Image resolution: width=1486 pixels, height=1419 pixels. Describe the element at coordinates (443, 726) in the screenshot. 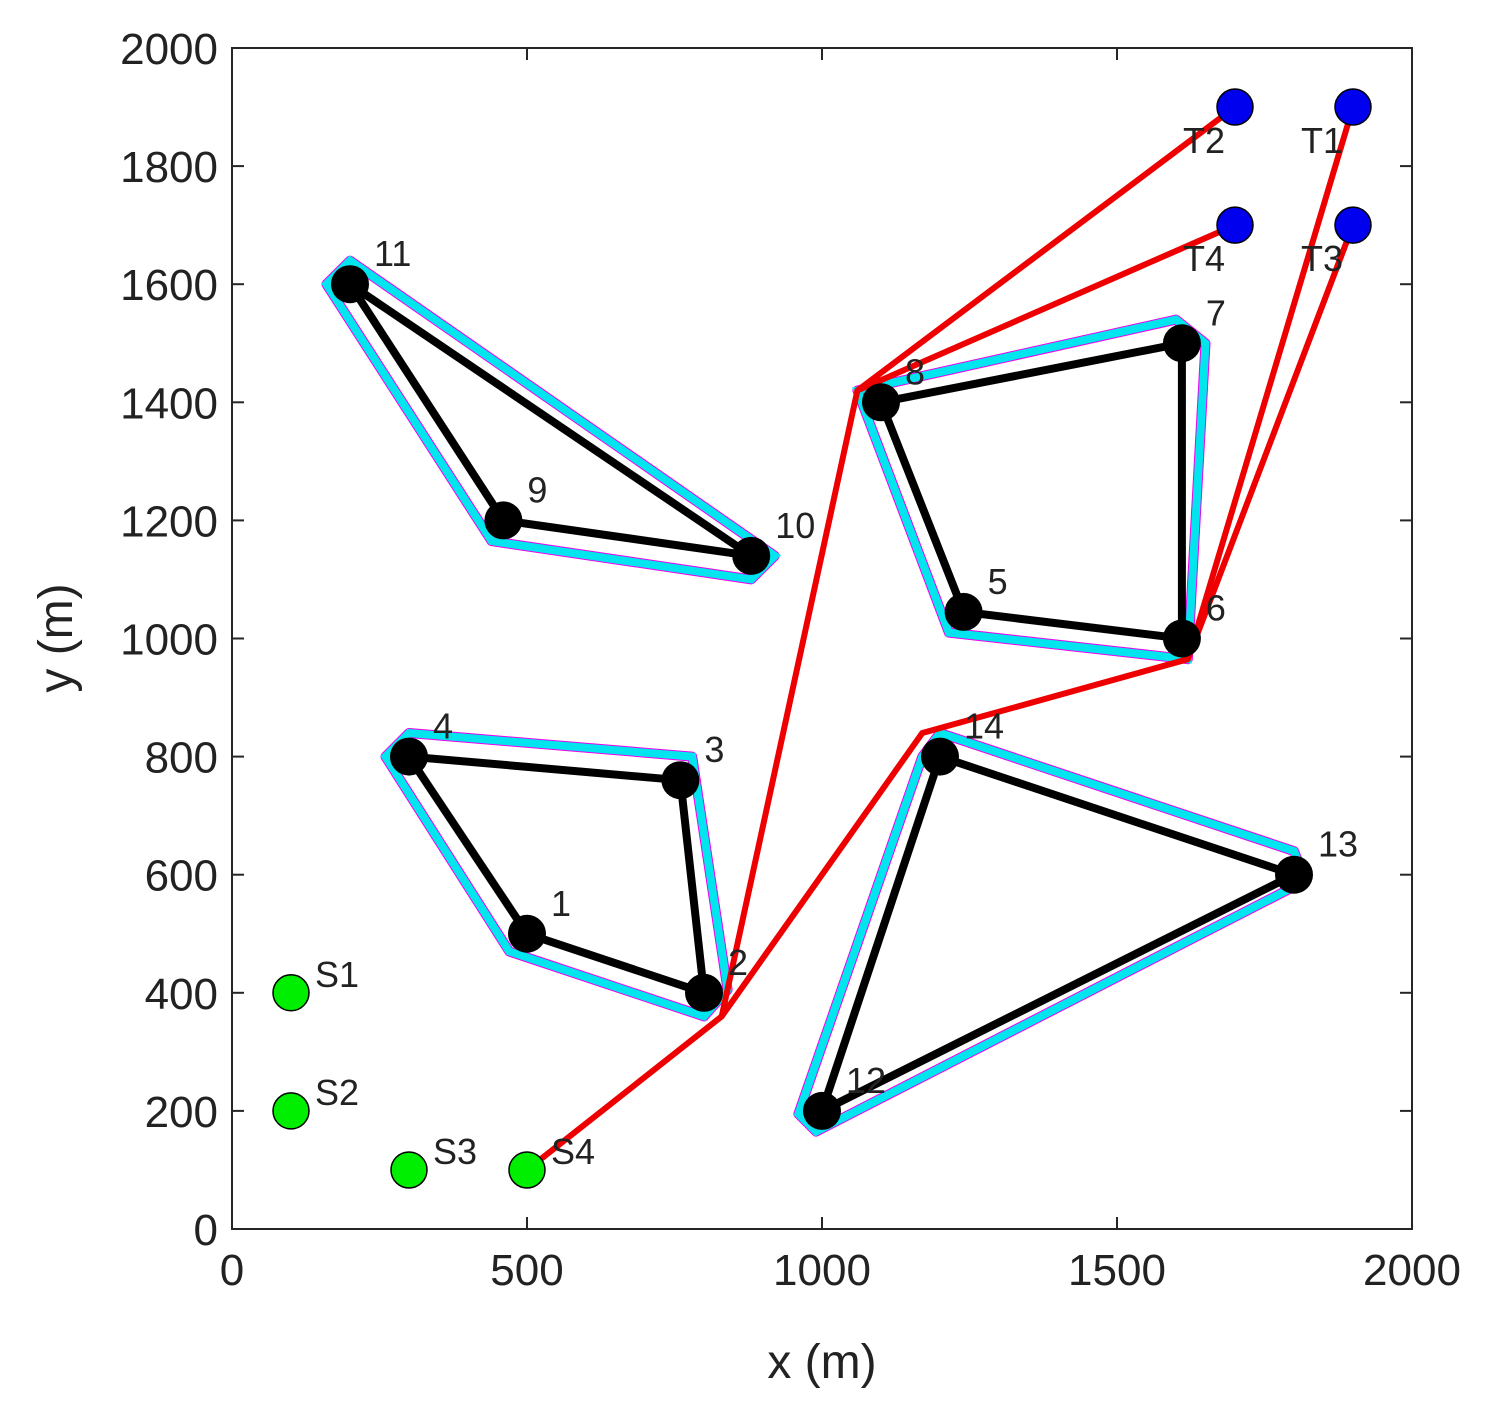

I see `node-label-4: 4` at that location.